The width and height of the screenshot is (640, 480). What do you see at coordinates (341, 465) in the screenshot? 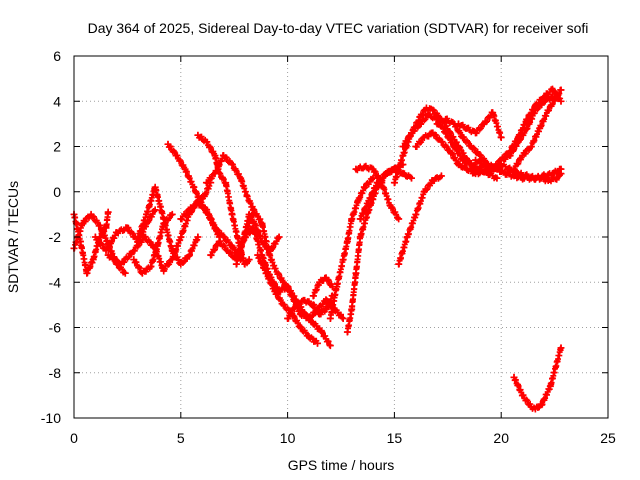
I see `x-axis-label: GPS time / hours` at bounding box center [341, 465].